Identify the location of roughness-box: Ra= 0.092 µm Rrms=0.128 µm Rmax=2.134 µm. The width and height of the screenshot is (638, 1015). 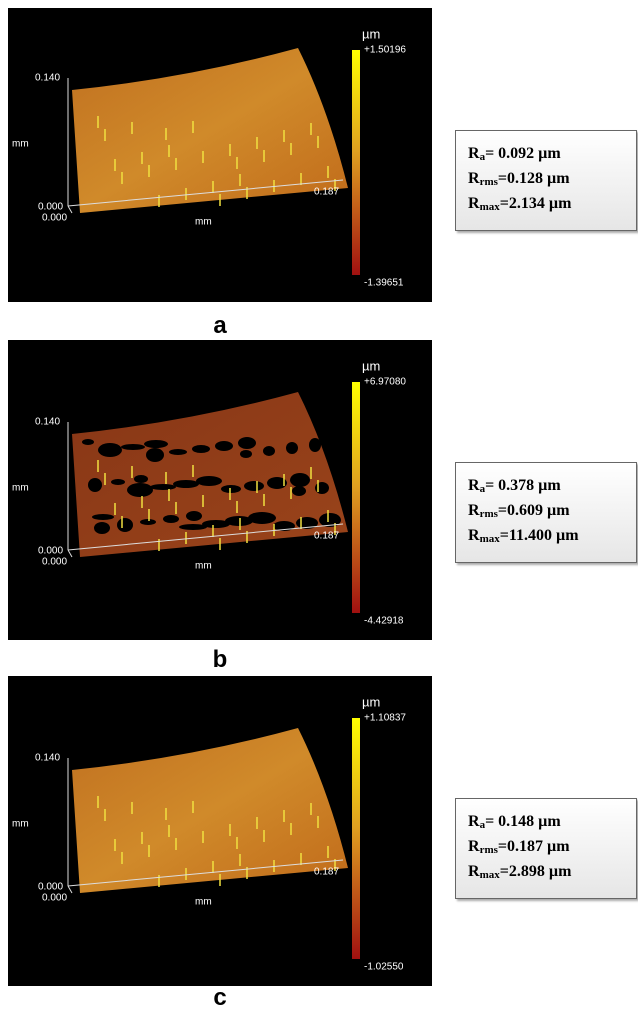
(546, 180).